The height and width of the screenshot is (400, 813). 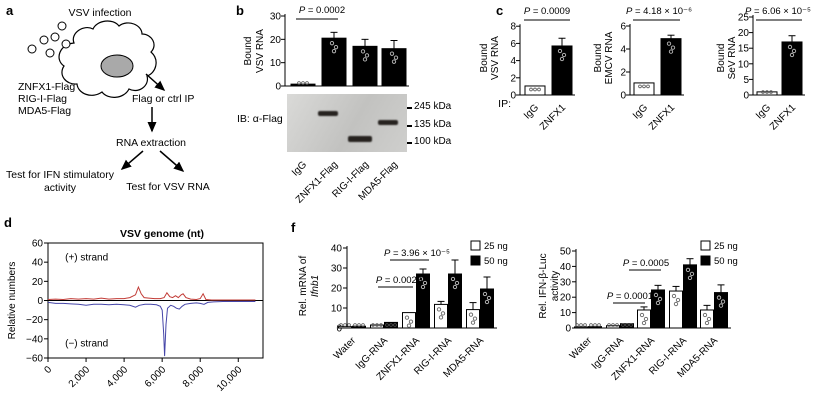 I want to click on svg-text: IP:, so click(x=504, y=104).